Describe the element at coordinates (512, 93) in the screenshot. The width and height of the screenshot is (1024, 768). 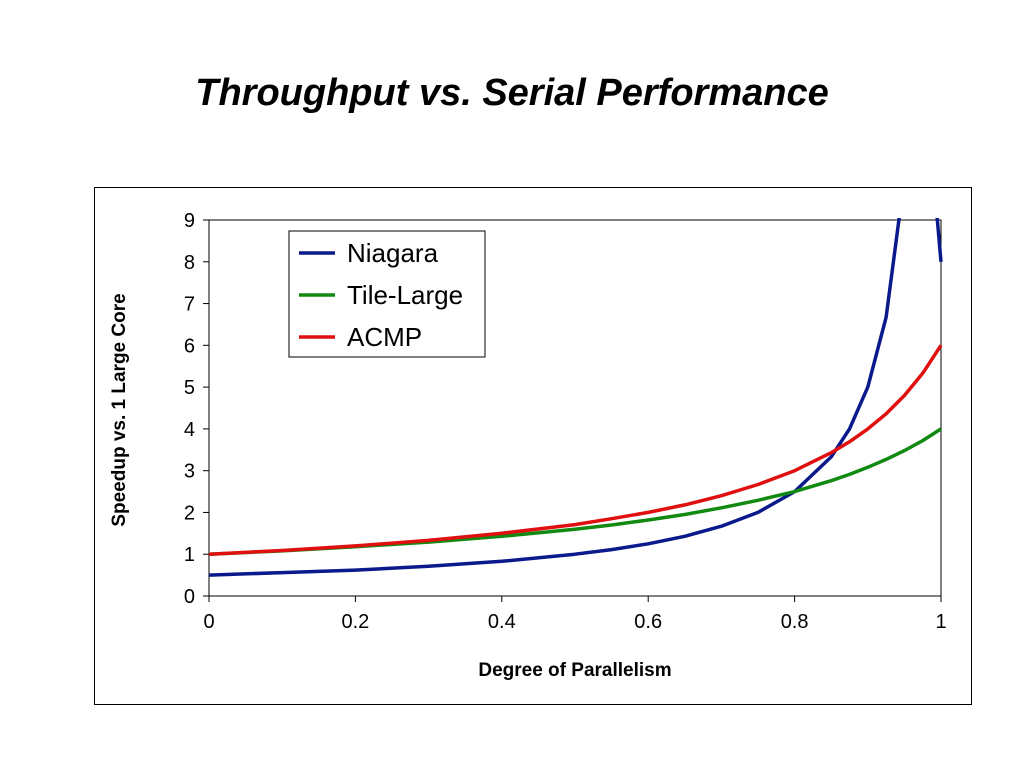
I see `slide-title: Throughput vs. Serial Performance` at that location.